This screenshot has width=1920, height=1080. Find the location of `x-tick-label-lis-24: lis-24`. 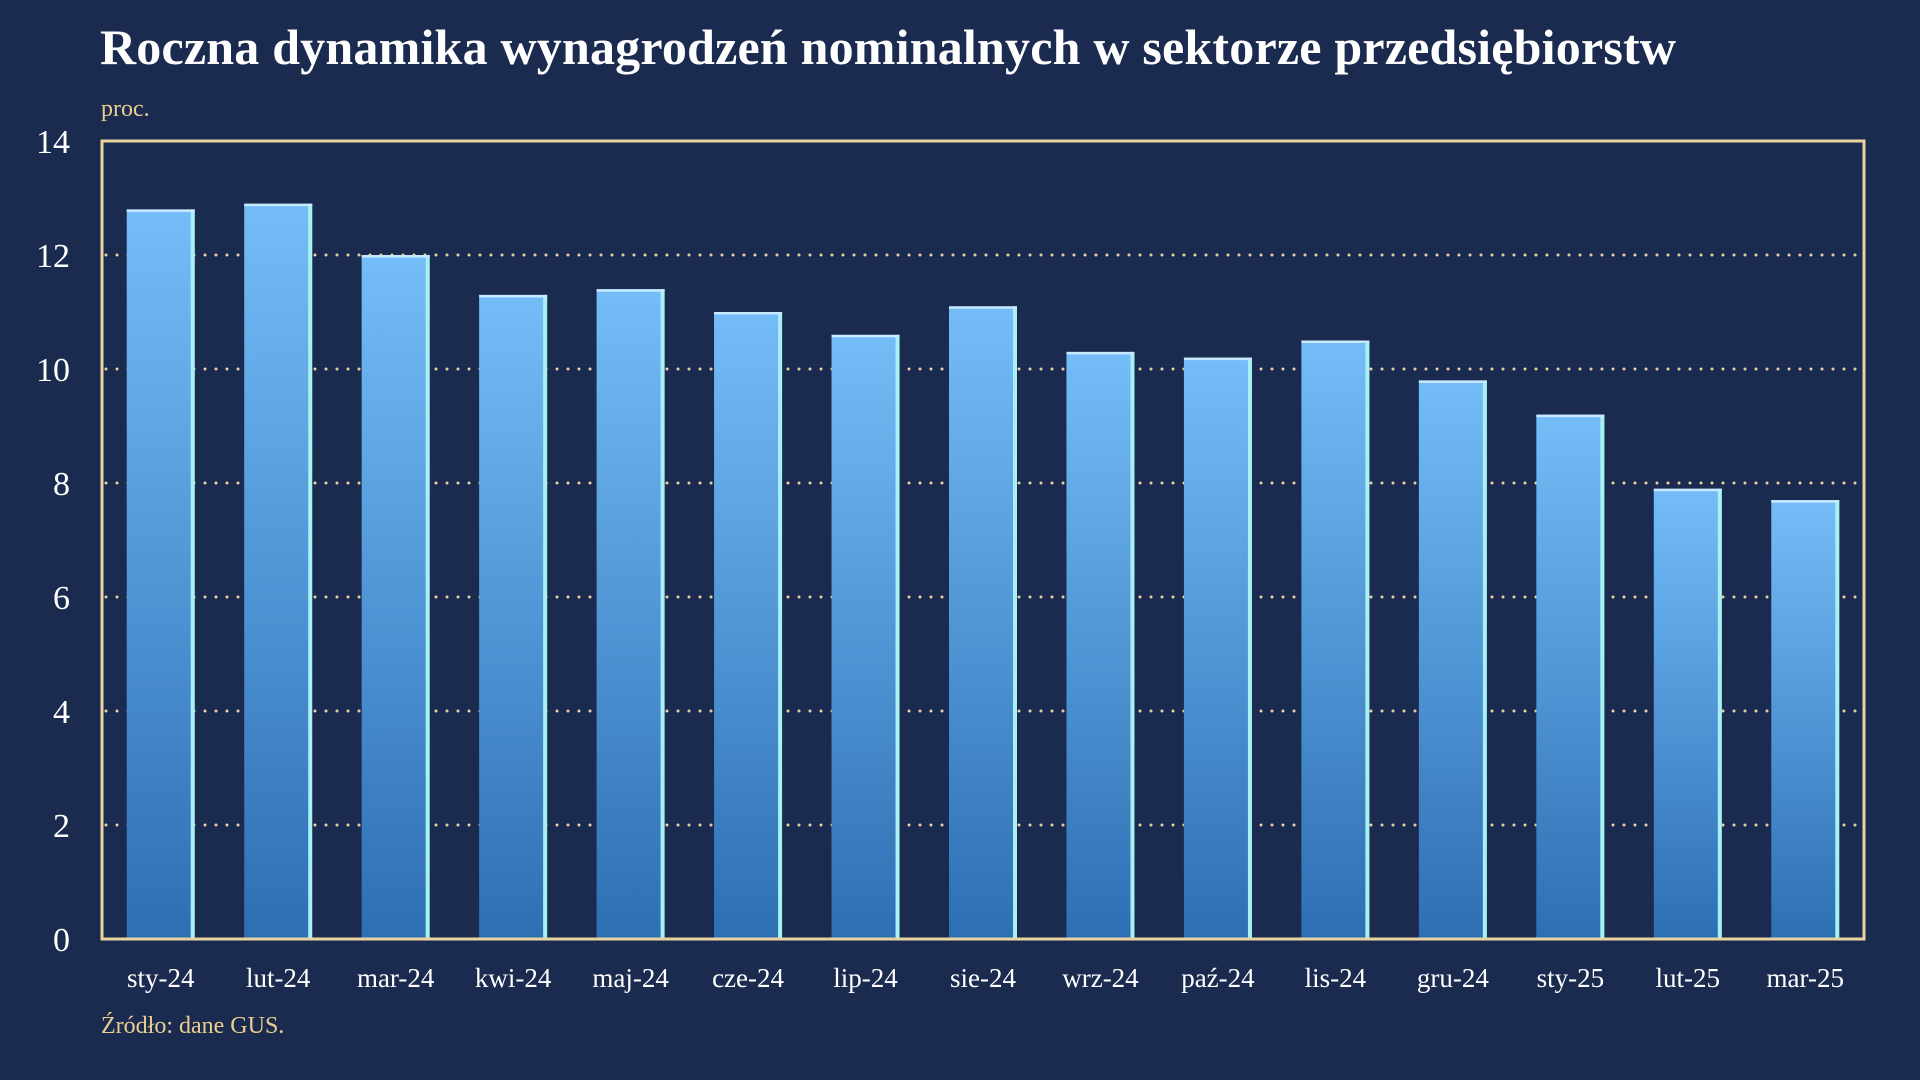

x-tick-label-lis-24: lis-24 is located at coordinates (1336, 978).